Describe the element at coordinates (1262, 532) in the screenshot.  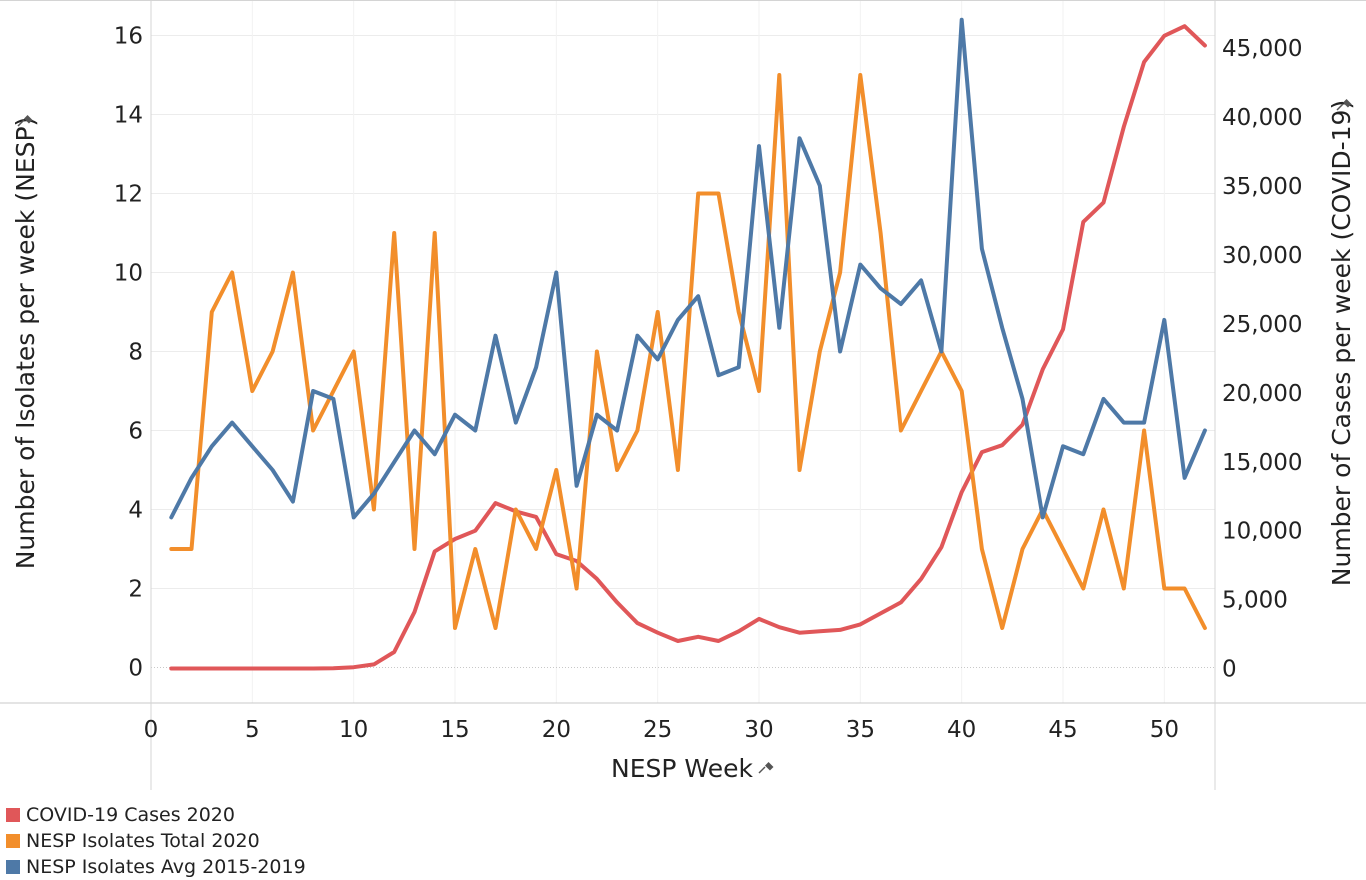
I see `y-right-tick-label: 10,000` at that location.